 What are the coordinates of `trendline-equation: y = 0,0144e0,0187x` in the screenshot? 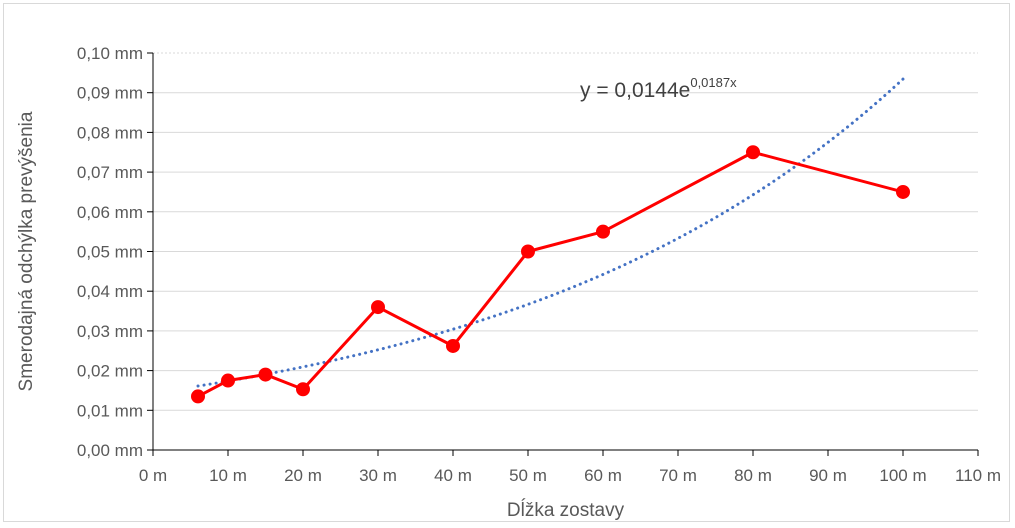 It's located at (658, 88).